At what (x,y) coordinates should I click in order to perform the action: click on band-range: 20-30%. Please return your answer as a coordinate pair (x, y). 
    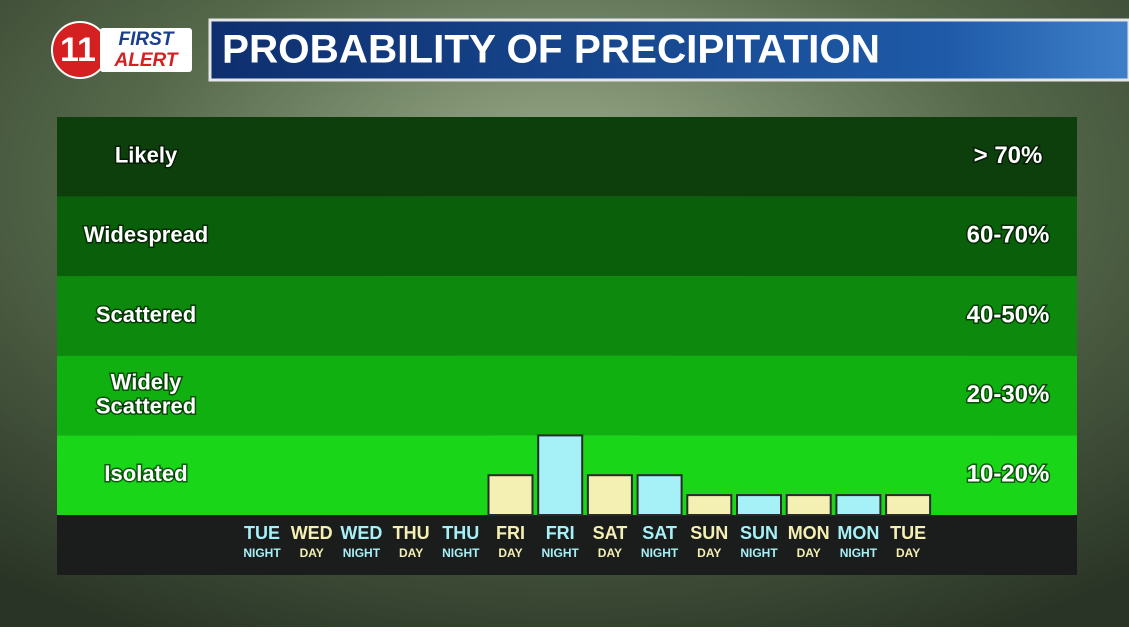
    Looking at the image, I should click on (1008, 394).